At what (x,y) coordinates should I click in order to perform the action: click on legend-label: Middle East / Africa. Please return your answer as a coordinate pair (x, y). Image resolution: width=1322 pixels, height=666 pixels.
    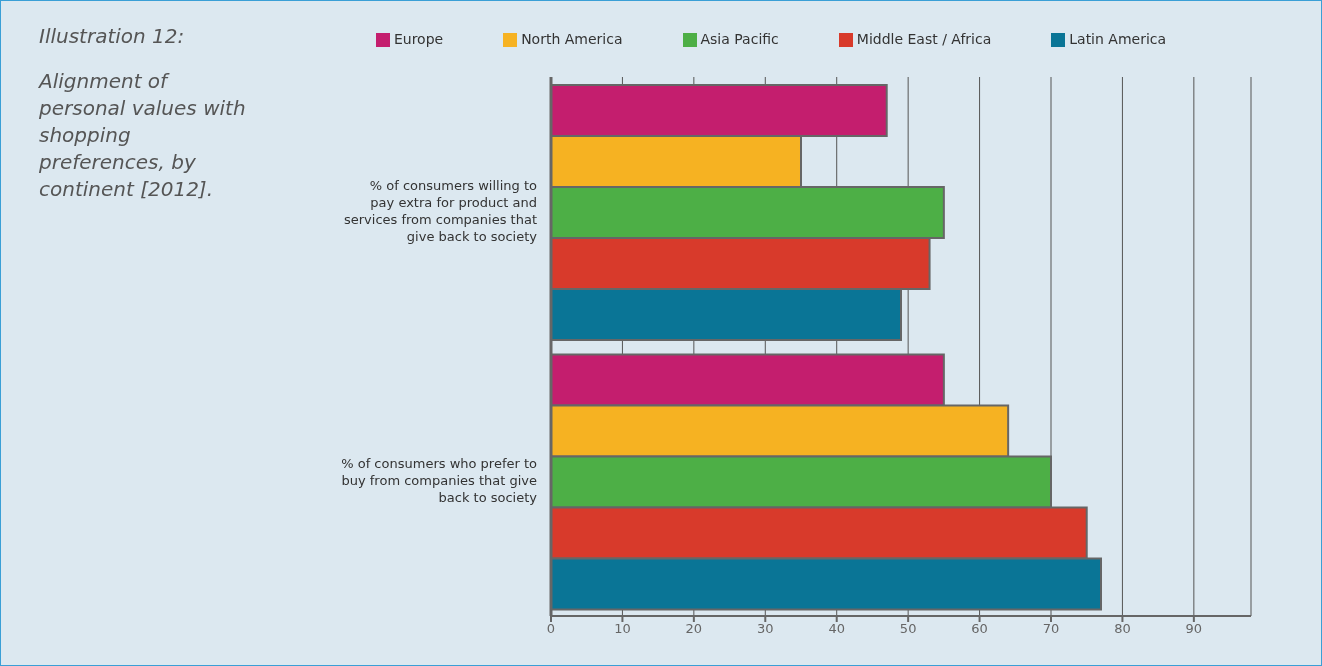
    Looking at the image, I should click on (924, 39).